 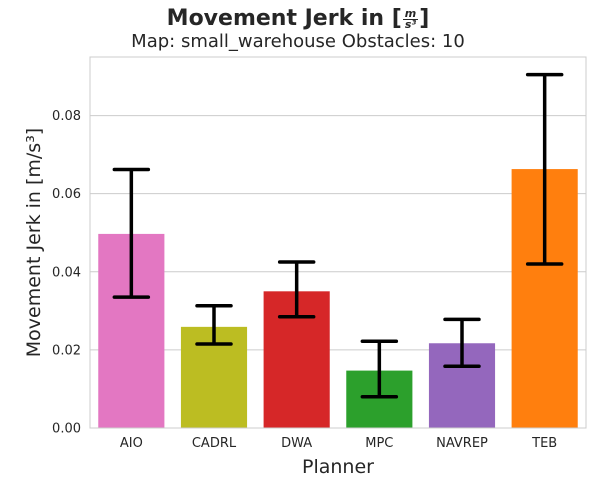 I want to click on x-tick-label: CADRL, so click(x=214, y=443).